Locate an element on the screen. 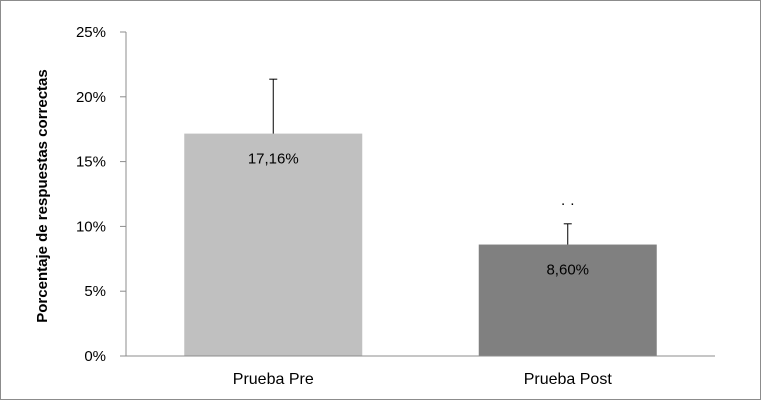 The image size is (761, 400). y-tick-label: 0% is located at coordinates (95, 356).